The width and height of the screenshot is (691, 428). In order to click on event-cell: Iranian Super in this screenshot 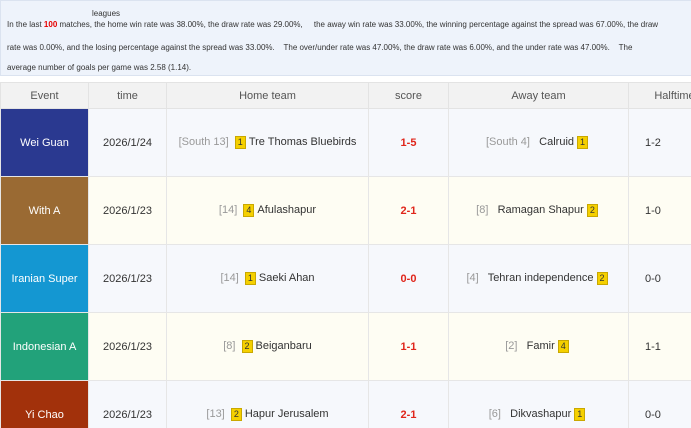, I will do `click(44, 278)`.